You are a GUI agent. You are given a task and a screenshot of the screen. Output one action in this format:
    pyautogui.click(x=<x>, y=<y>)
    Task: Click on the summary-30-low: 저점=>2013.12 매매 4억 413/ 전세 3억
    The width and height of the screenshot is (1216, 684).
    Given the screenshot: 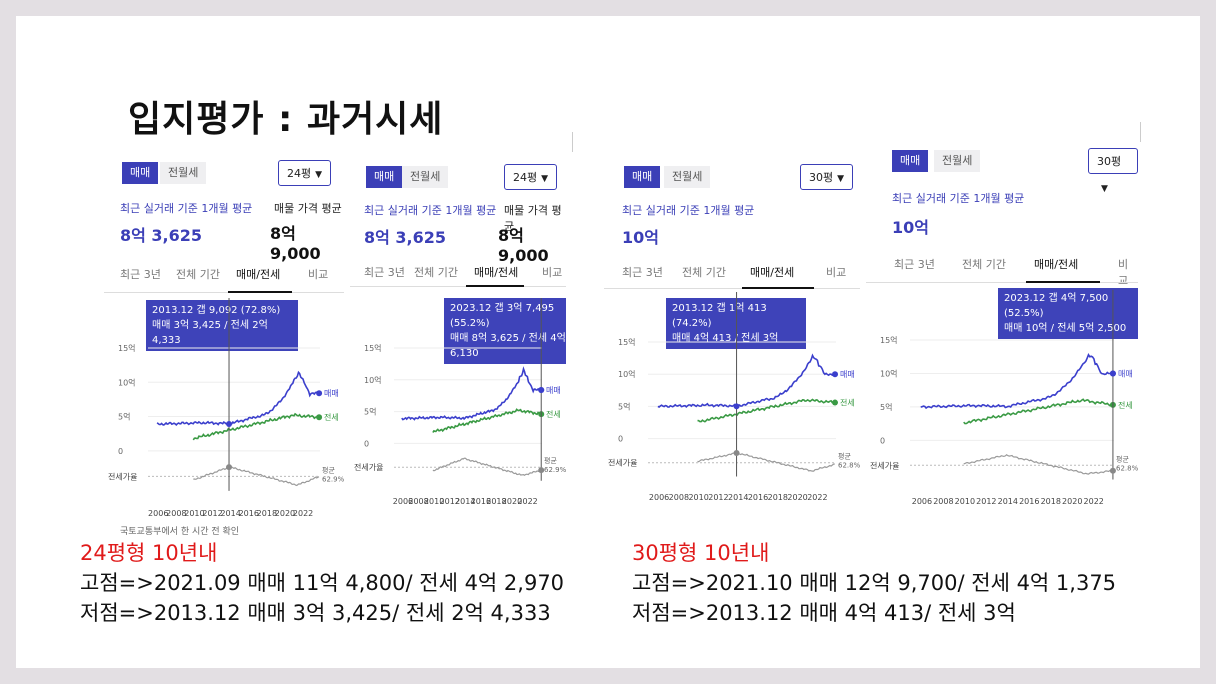 What is the action you would take?
    pyautogui.click(x=824, y=613)
    